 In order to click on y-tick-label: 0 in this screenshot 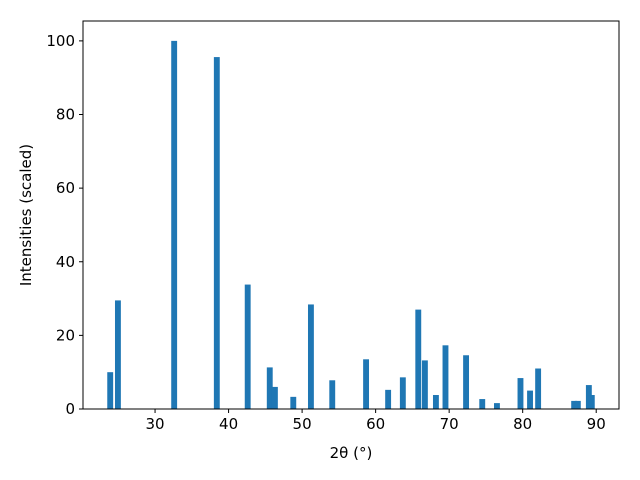, I will do `click(70, 409)`.